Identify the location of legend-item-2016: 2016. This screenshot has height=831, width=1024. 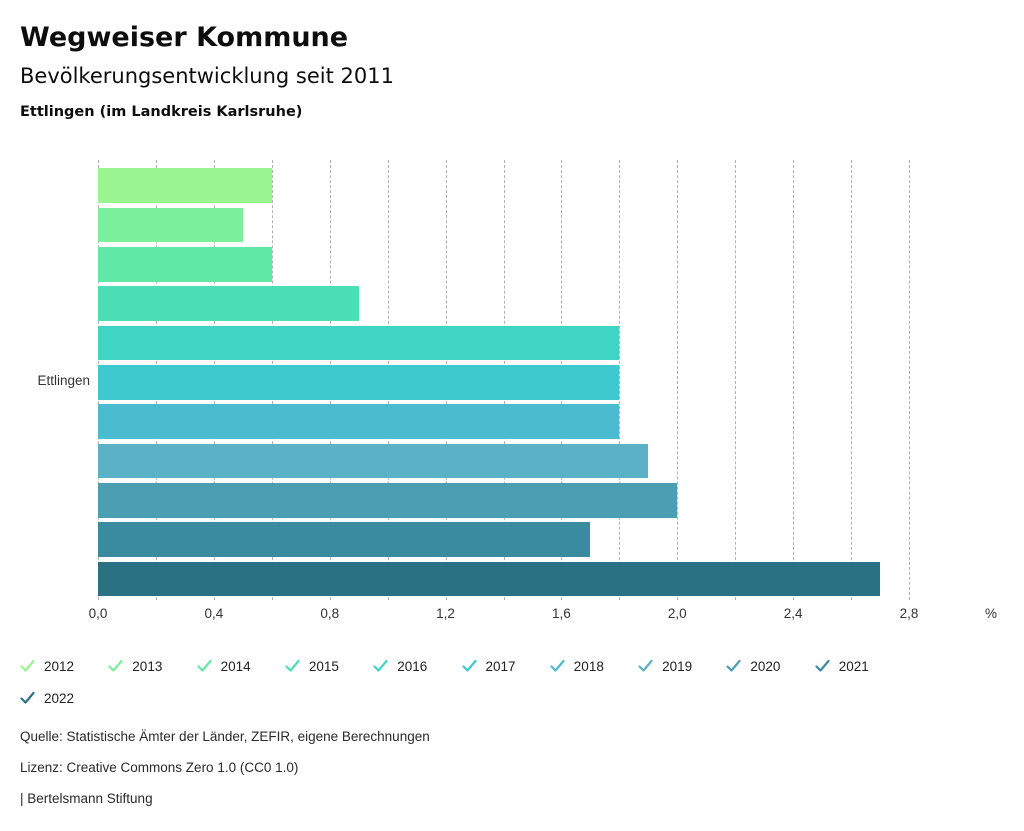
(400, 666).